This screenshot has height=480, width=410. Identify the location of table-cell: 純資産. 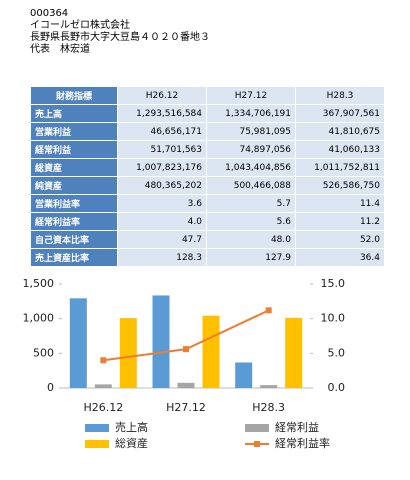
(74, 185).